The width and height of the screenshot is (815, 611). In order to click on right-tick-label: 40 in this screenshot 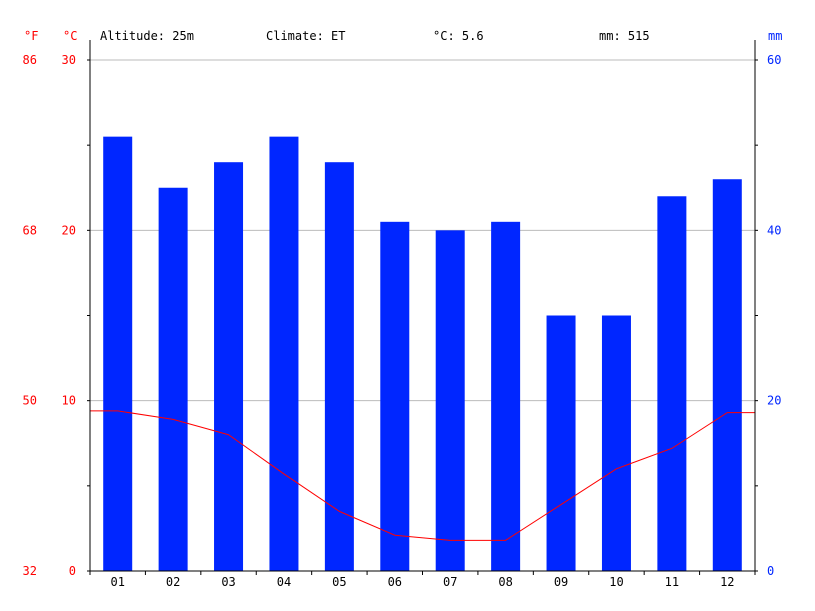, I will do `click(774, 230)`.